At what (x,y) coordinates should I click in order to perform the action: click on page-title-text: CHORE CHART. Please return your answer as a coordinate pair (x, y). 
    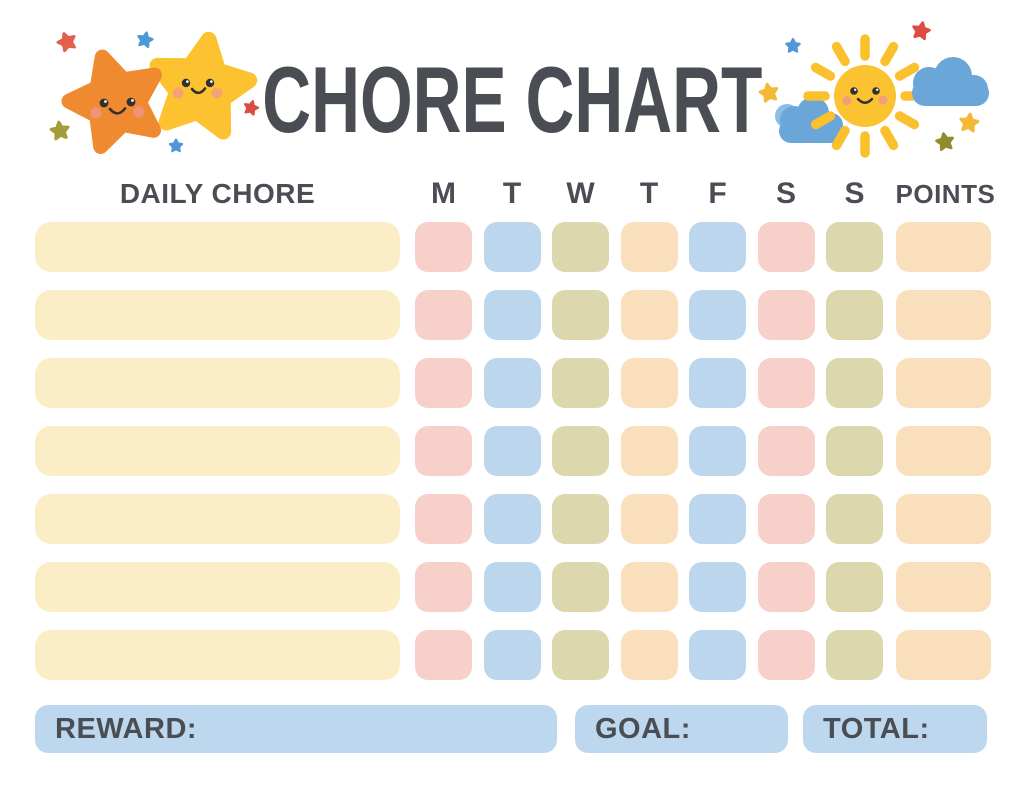
    Looking at the image, I should click on (512, 99).